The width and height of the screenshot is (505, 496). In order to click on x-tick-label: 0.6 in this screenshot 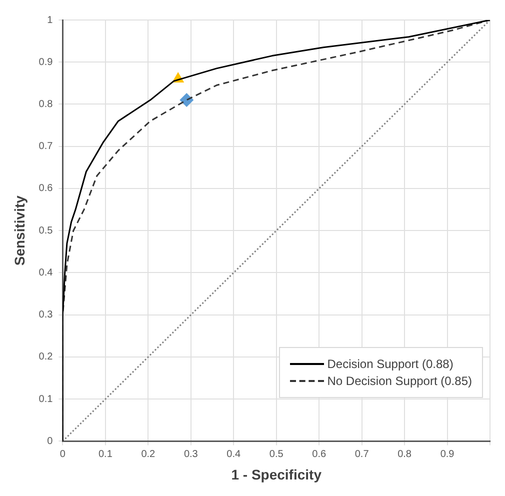, I will do `click(319, 454)`.